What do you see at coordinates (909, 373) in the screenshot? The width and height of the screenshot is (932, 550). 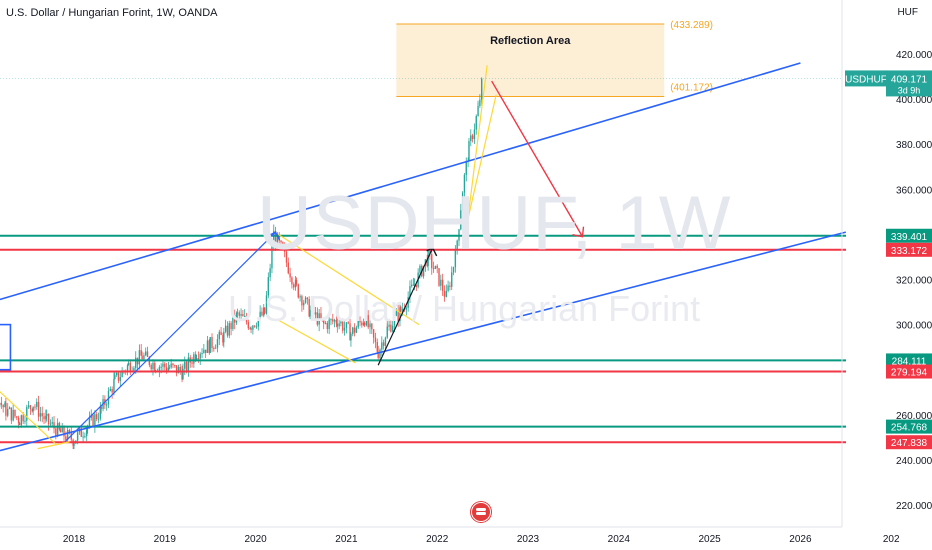 I see `level-tag-label: 279.194` at bounding box center [909, 373].